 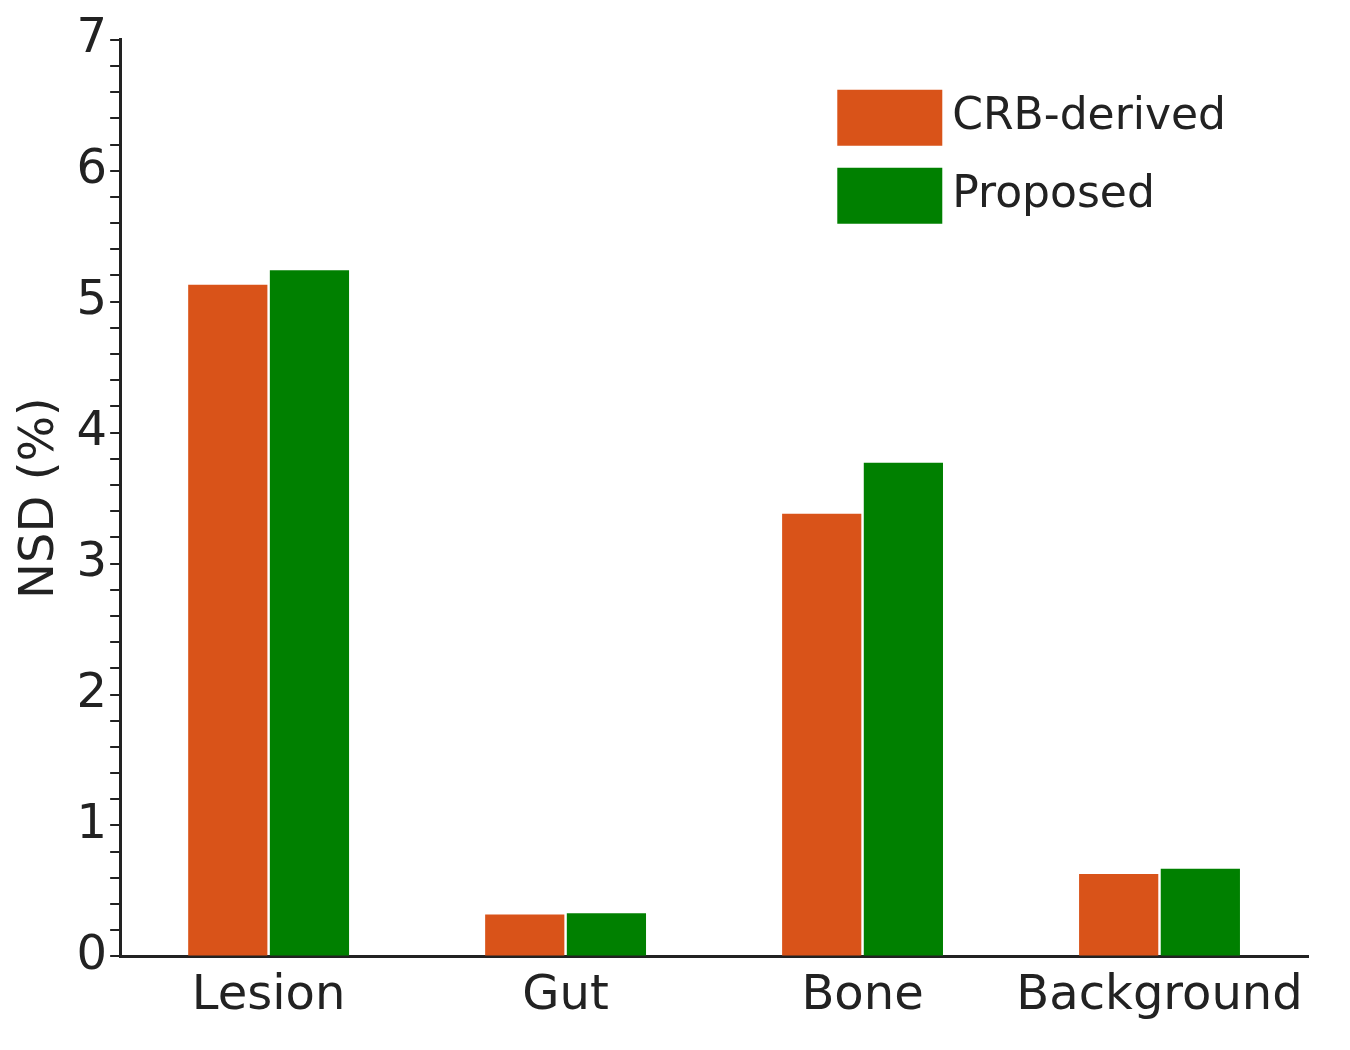 I want to click on y-tick-label: 4, so click(x=92, y=428).